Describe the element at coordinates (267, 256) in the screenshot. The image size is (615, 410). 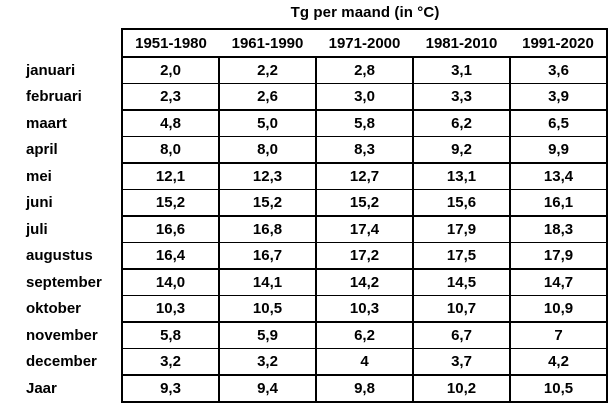
I see `value-cell: 16,7` at that location.